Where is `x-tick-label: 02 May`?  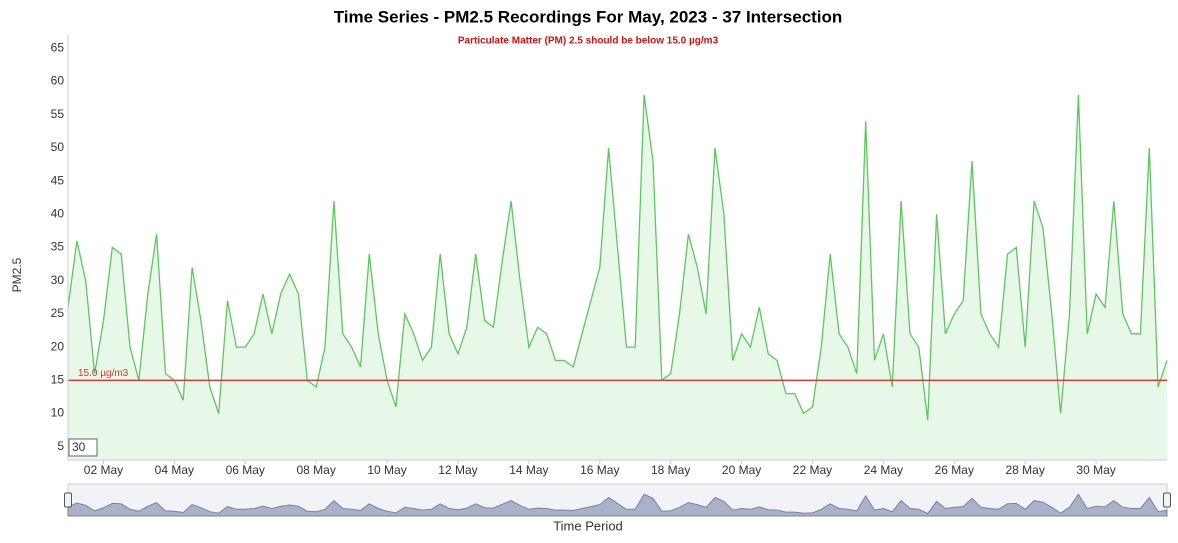
x-tick-label: 02 May is located at coordinates (103, 470).